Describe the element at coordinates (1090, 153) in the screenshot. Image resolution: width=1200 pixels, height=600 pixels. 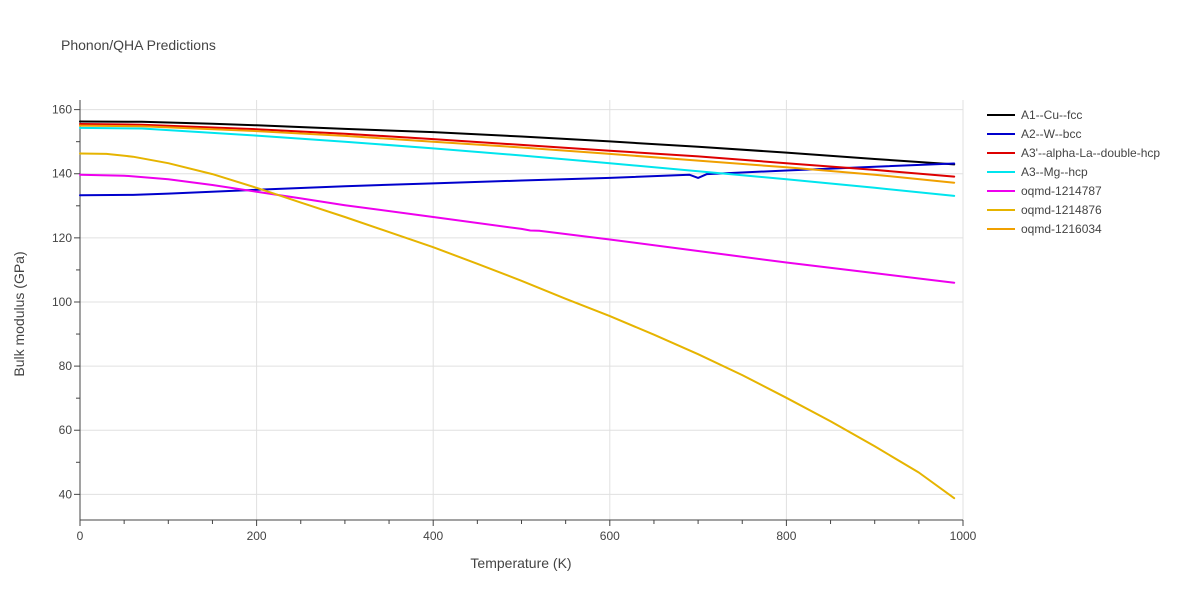
I see `legend-label-2: A3'--alpha-La--double-hcp` at that location.